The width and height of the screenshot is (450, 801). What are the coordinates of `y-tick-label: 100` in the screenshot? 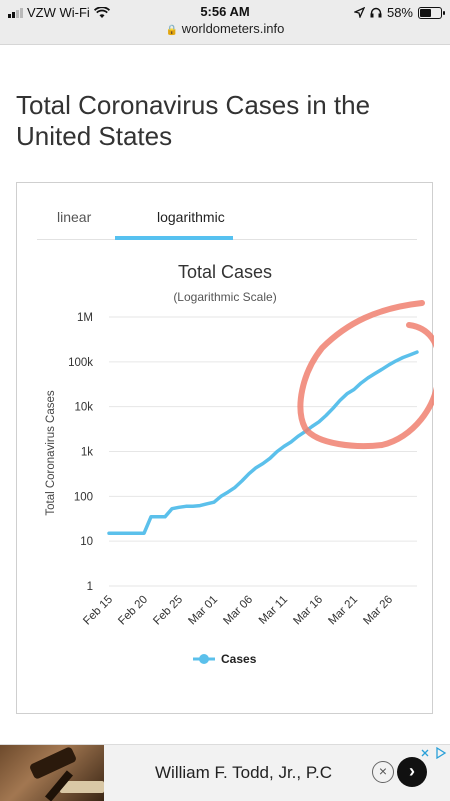 It's located at (83, 497).